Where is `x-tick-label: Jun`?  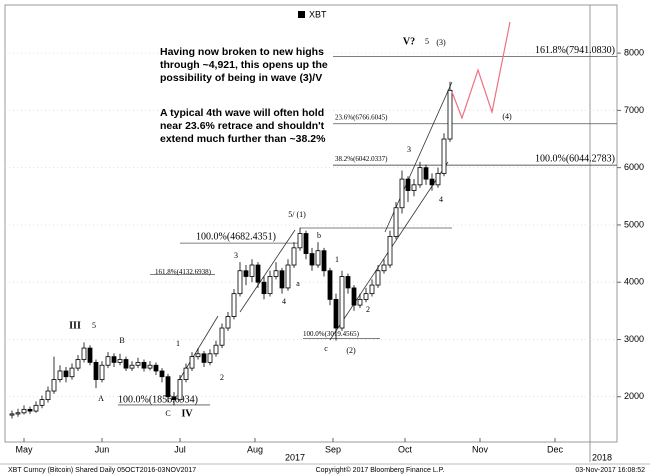 x-tick-label: Jun is located at coordinates (102, 449).